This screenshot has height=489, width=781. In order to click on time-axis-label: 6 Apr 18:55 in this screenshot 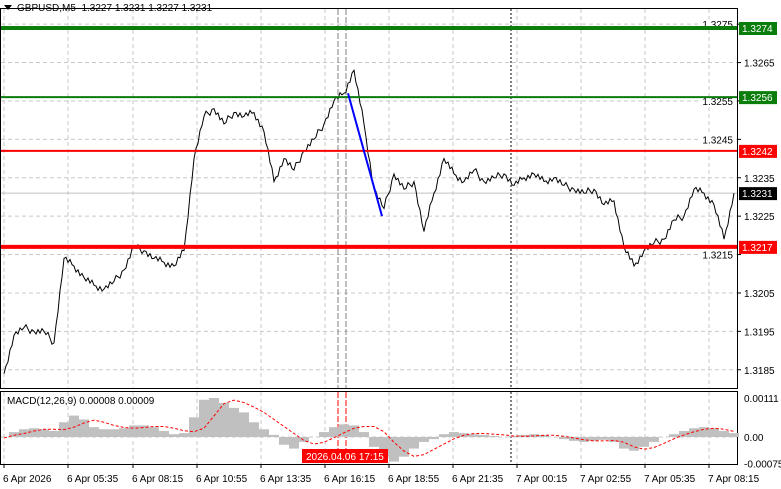, I will do `click(414, 479)`.